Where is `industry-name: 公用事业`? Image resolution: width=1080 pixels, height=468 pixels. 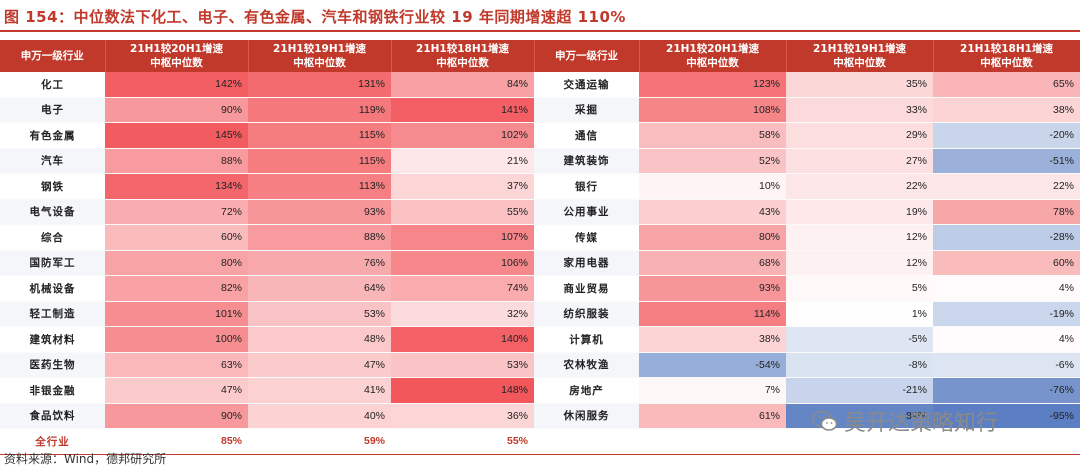
industry-name: 公用事业 is located at coordinates (586, 212).